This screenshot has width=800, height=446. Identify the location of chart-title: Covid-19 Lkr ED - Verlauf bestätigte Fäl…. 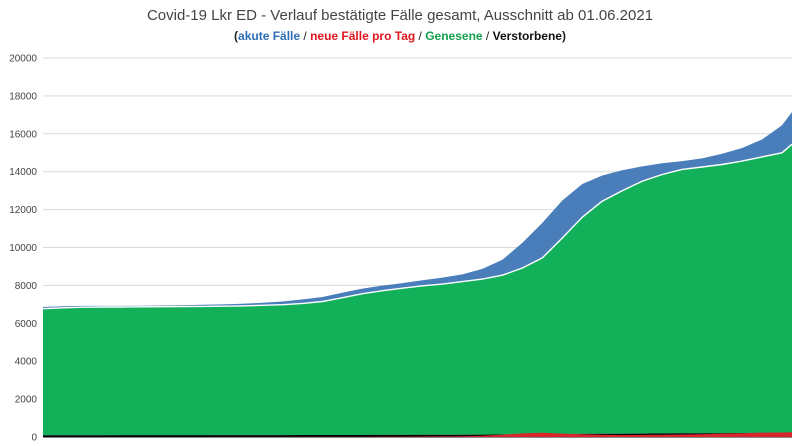
(400, 15).